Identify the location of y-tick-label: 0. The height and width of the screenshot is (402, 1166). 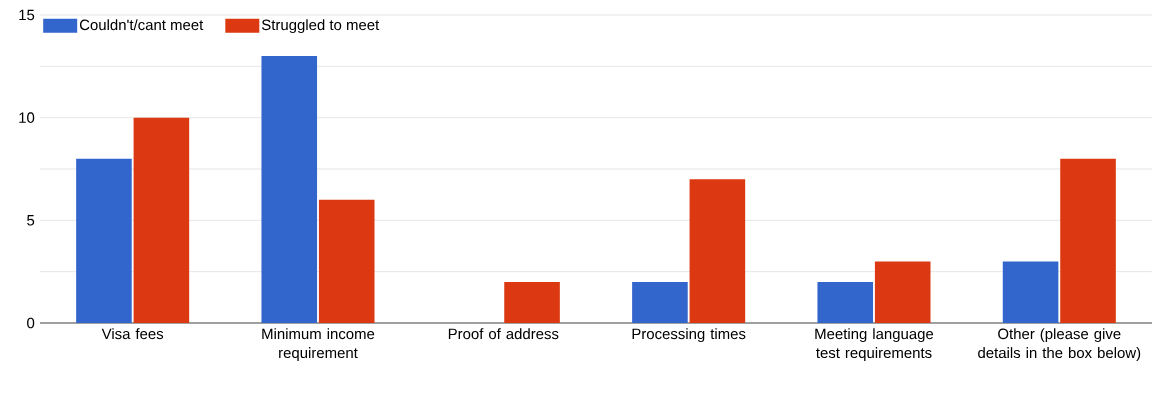
(31, 323).